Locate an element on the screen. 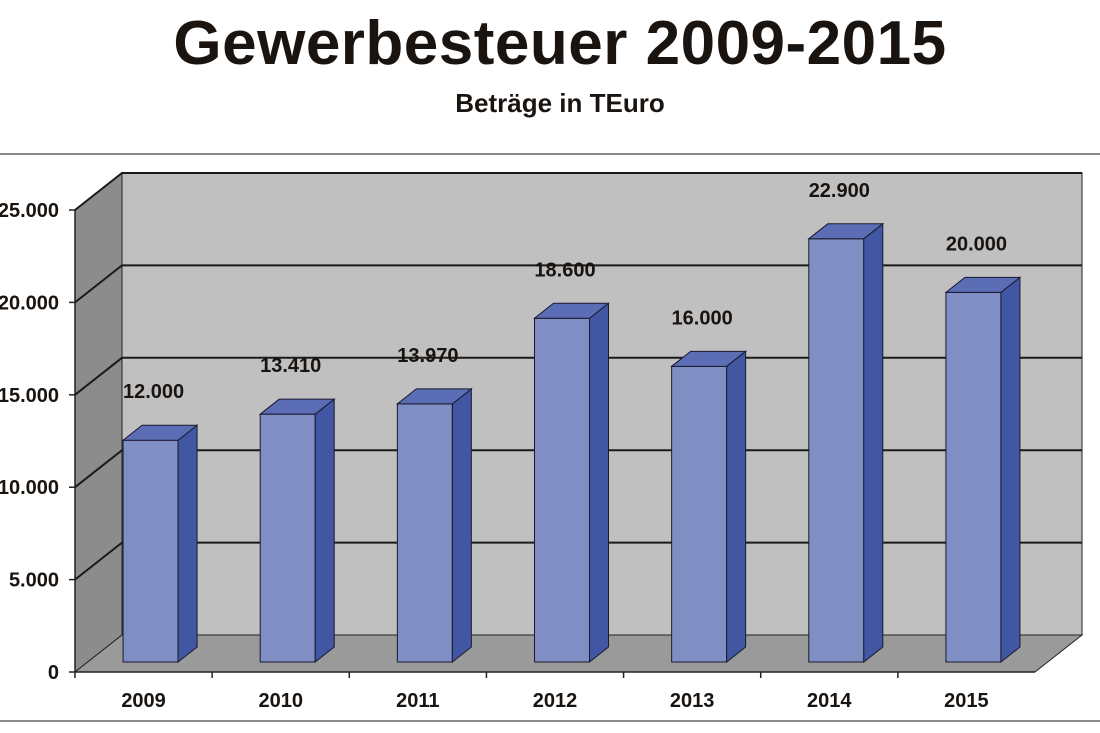 The image size is (1100, 733). y-tick-label: 0 is located at coordinates (53, 673).